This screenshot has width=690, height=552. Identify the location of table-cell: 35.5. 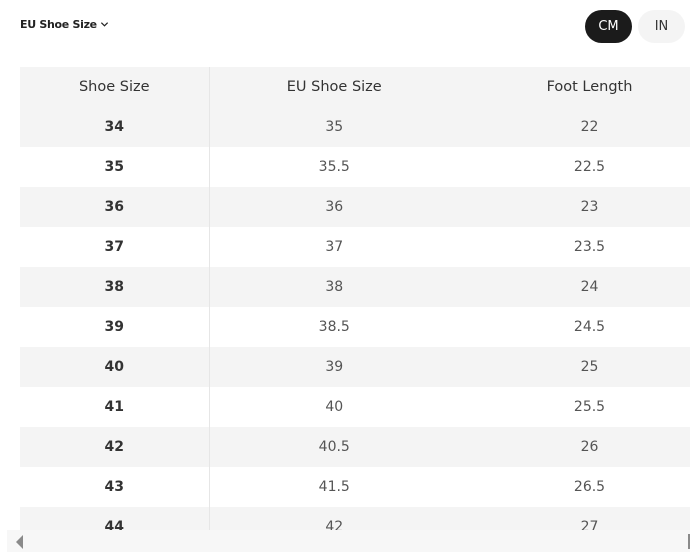
(334, 167).